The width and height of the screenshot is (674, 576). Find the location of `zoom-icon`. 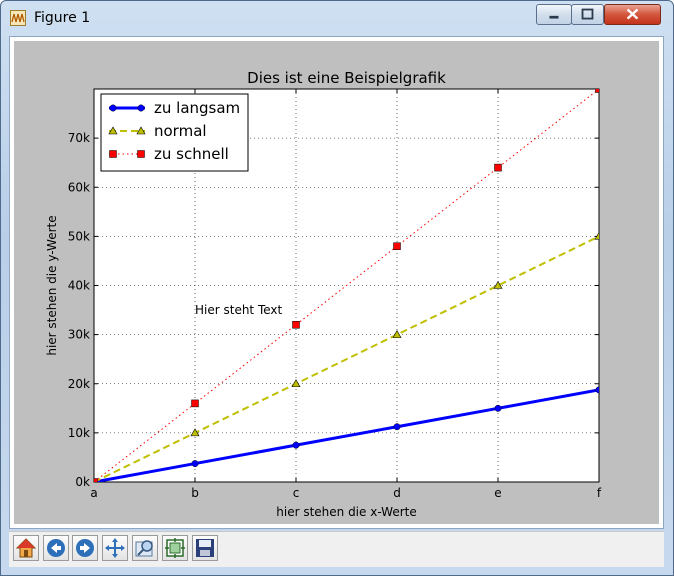

zoom-icon is located at coordinates (144, 548).